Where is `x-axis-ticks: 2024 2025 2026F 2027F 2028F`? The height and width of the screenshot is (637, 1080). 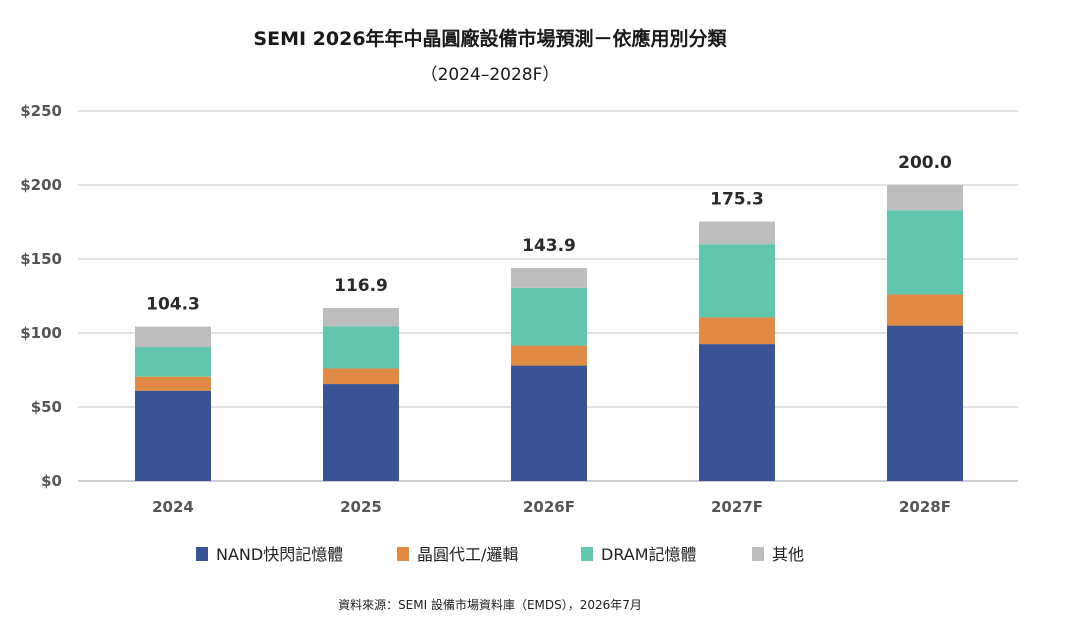 x-axis-ticks: 2024 2025 2026F 2027F 2028F is located at coordinates (551, 507).